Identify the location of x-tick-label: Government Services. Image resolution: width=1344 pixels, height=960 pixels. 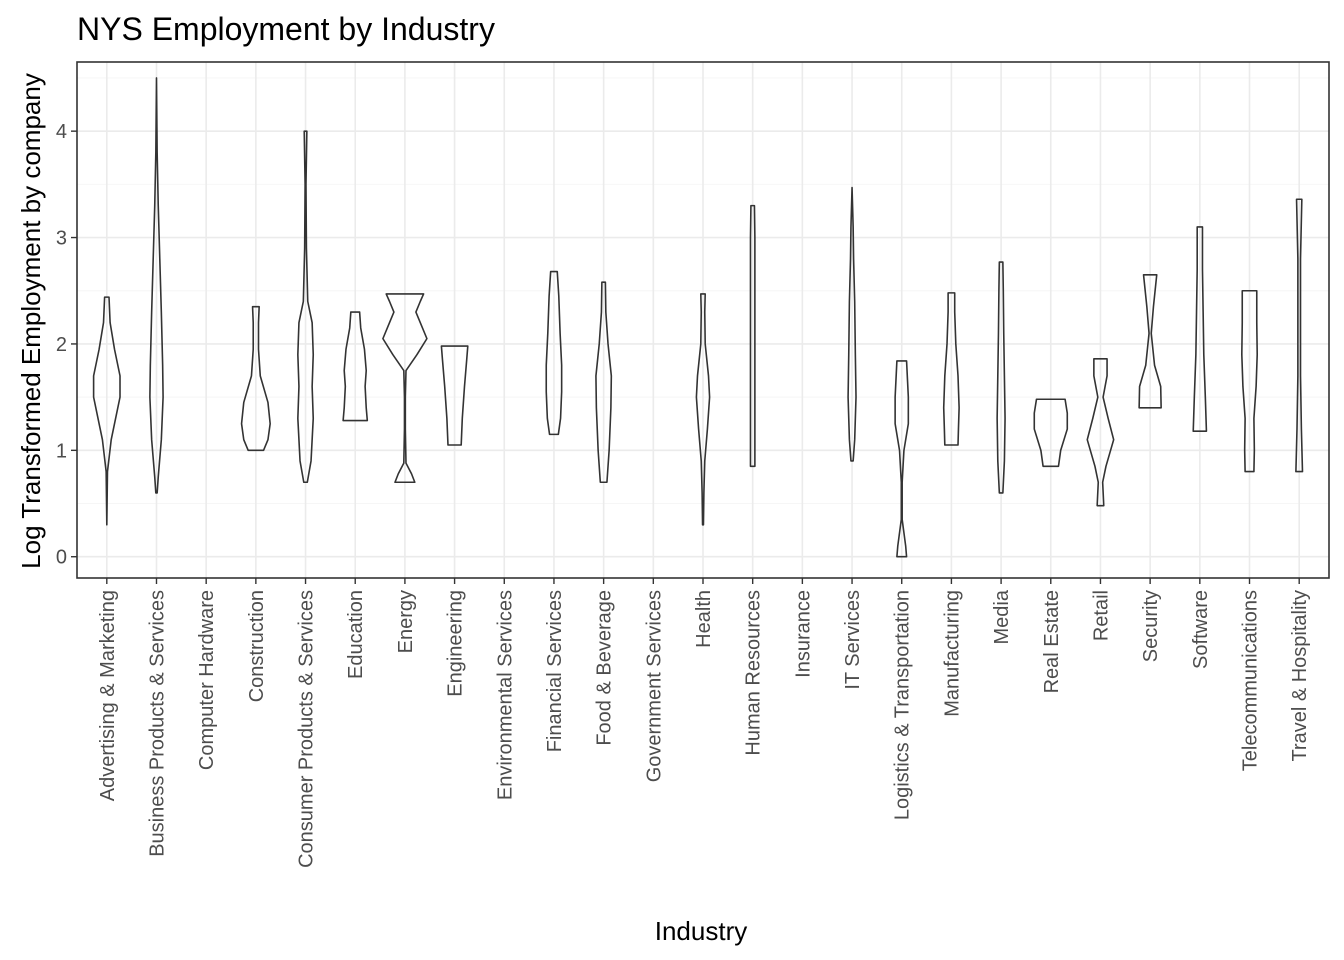
(654, 686).